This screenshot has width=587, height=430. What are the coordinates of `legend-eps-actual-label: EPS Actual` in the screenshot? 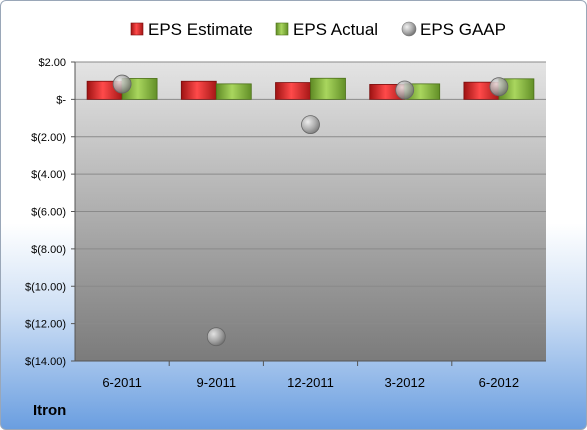 It's located at (335, 29).